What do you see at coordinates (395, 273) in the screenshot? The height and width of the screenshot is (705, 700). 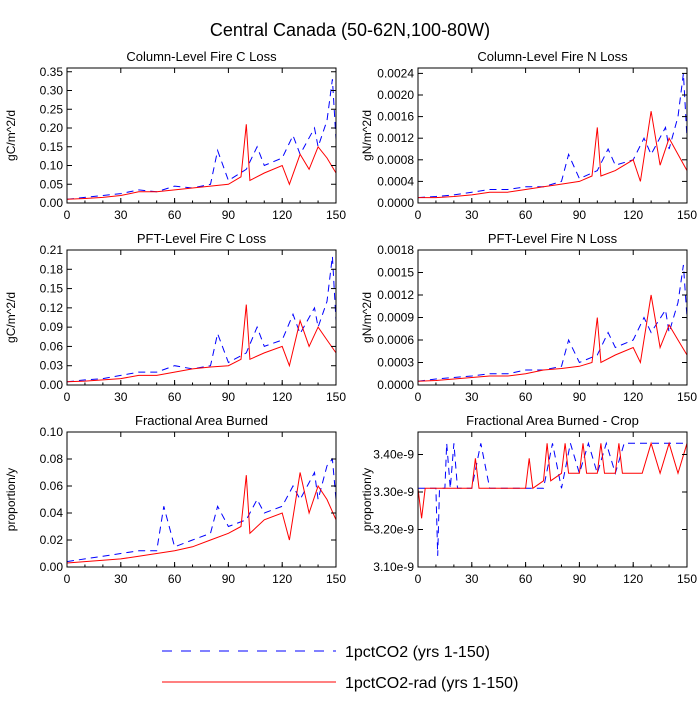 I see `y-tick-label: 0.0015` at bounding box center [395, 273].